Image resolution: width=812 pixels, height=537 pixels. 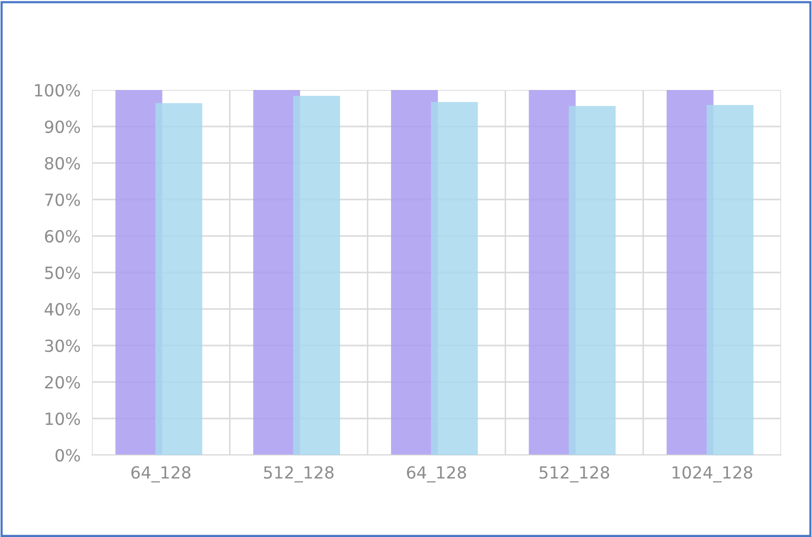 I want to click on y-tick-label: 100%, so click(x=57, y=90).